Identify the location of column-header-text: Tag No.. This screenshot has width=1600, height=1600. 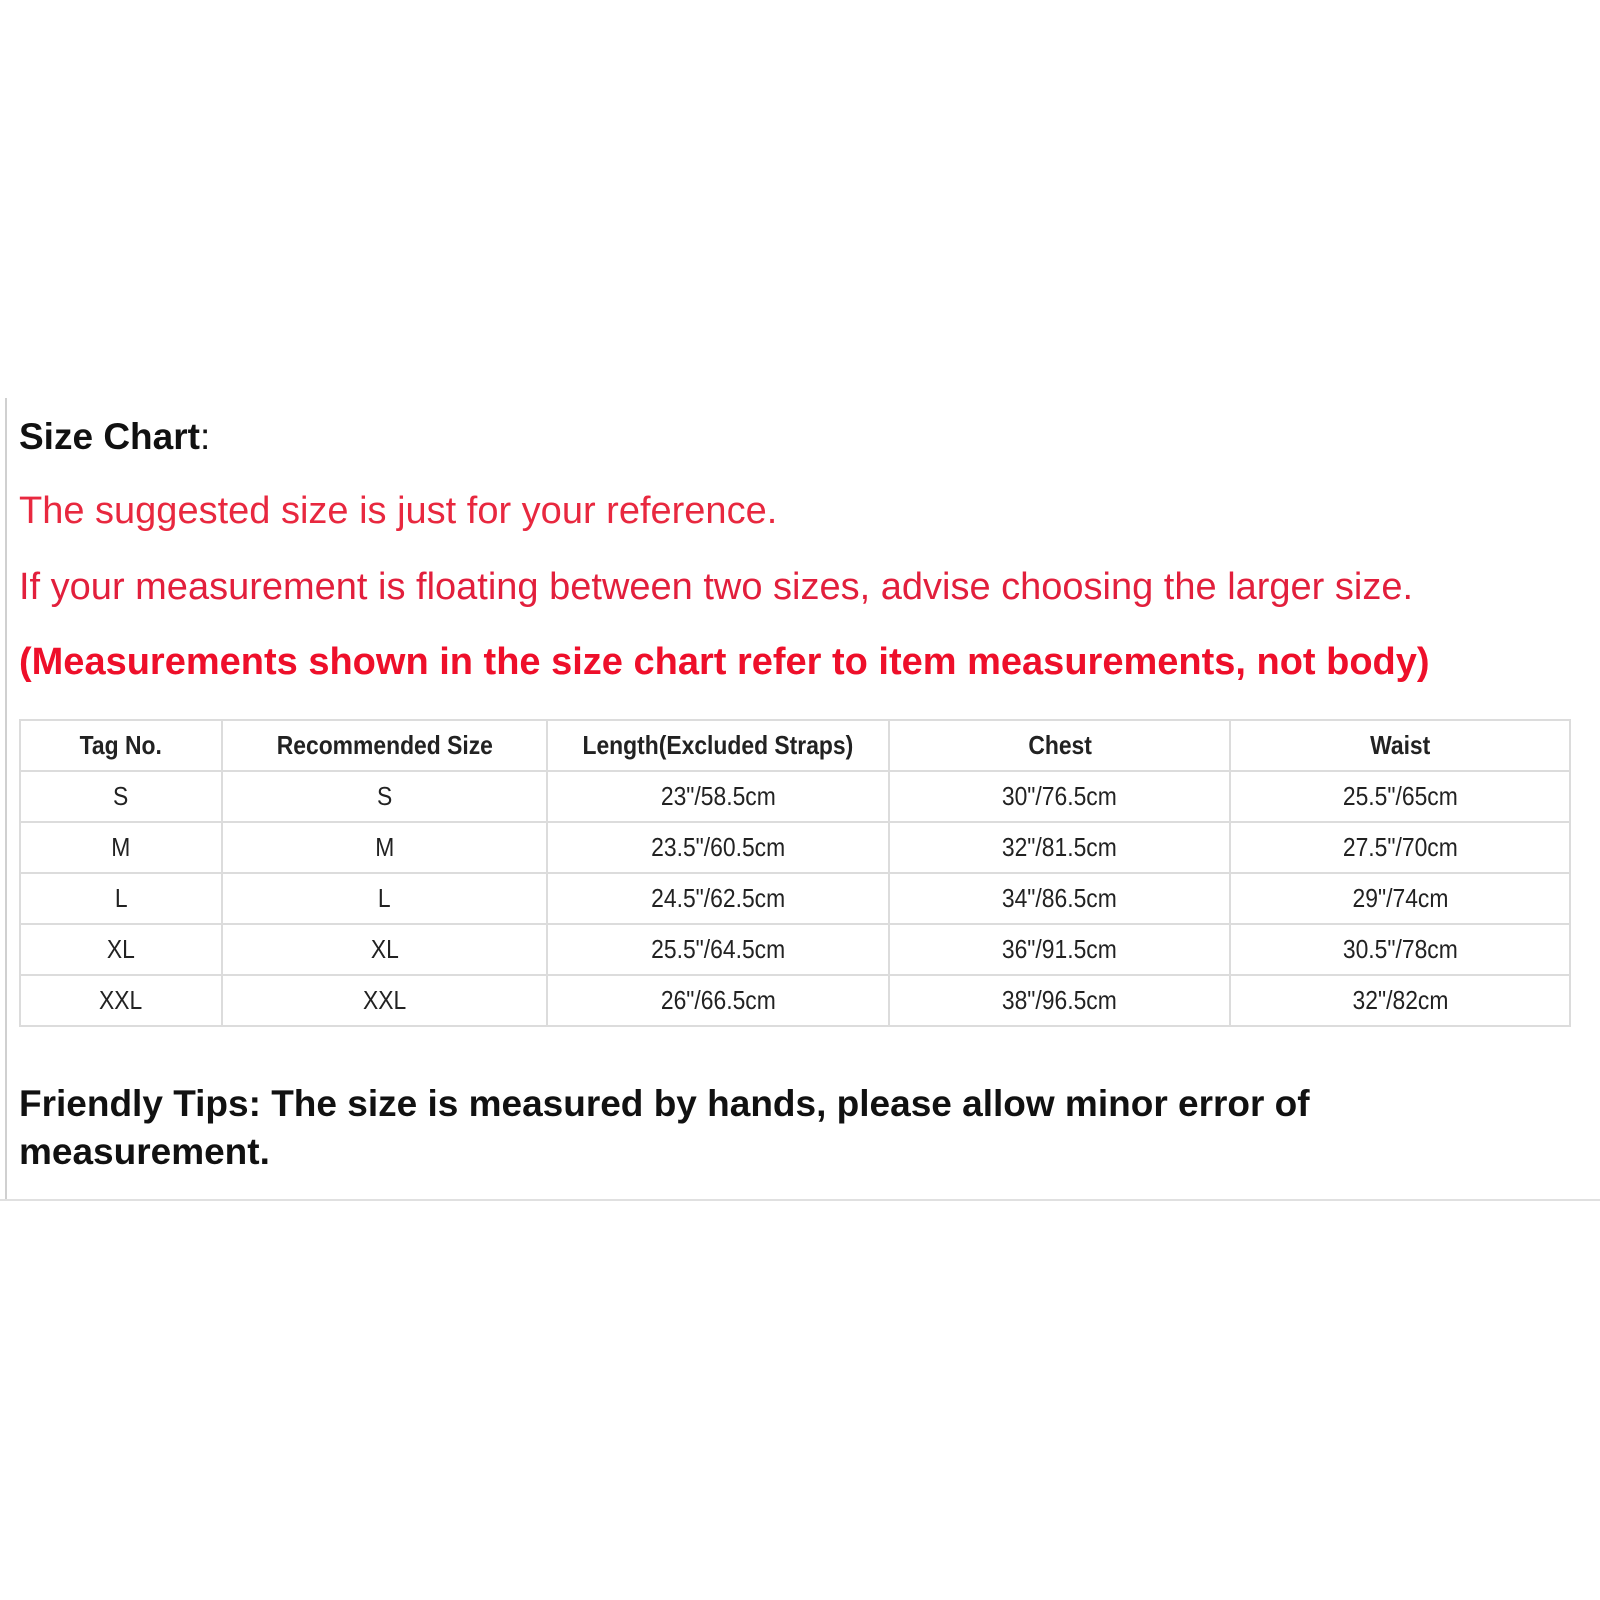
(120, 745).